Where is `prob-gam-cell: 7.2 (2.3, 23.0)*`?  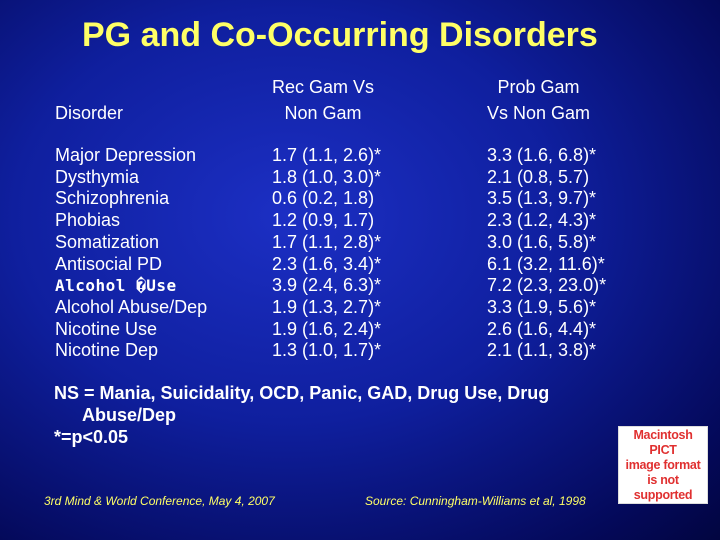
prob-gam-cell: 7.2 (2.3, 23.0)* is located at coordinates (547, 285).